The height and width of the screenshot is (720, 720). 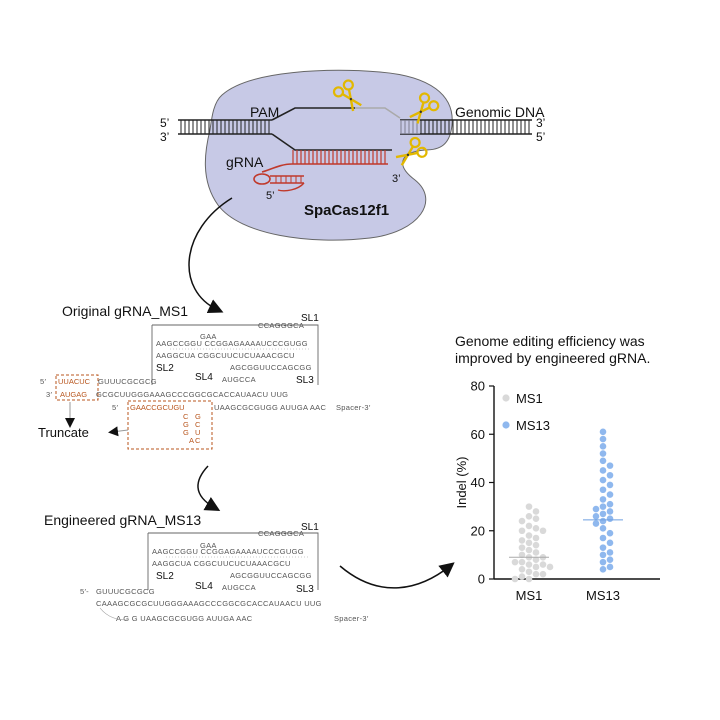 I want to click on arrow-to-engineered, so click(x=209, y=488).